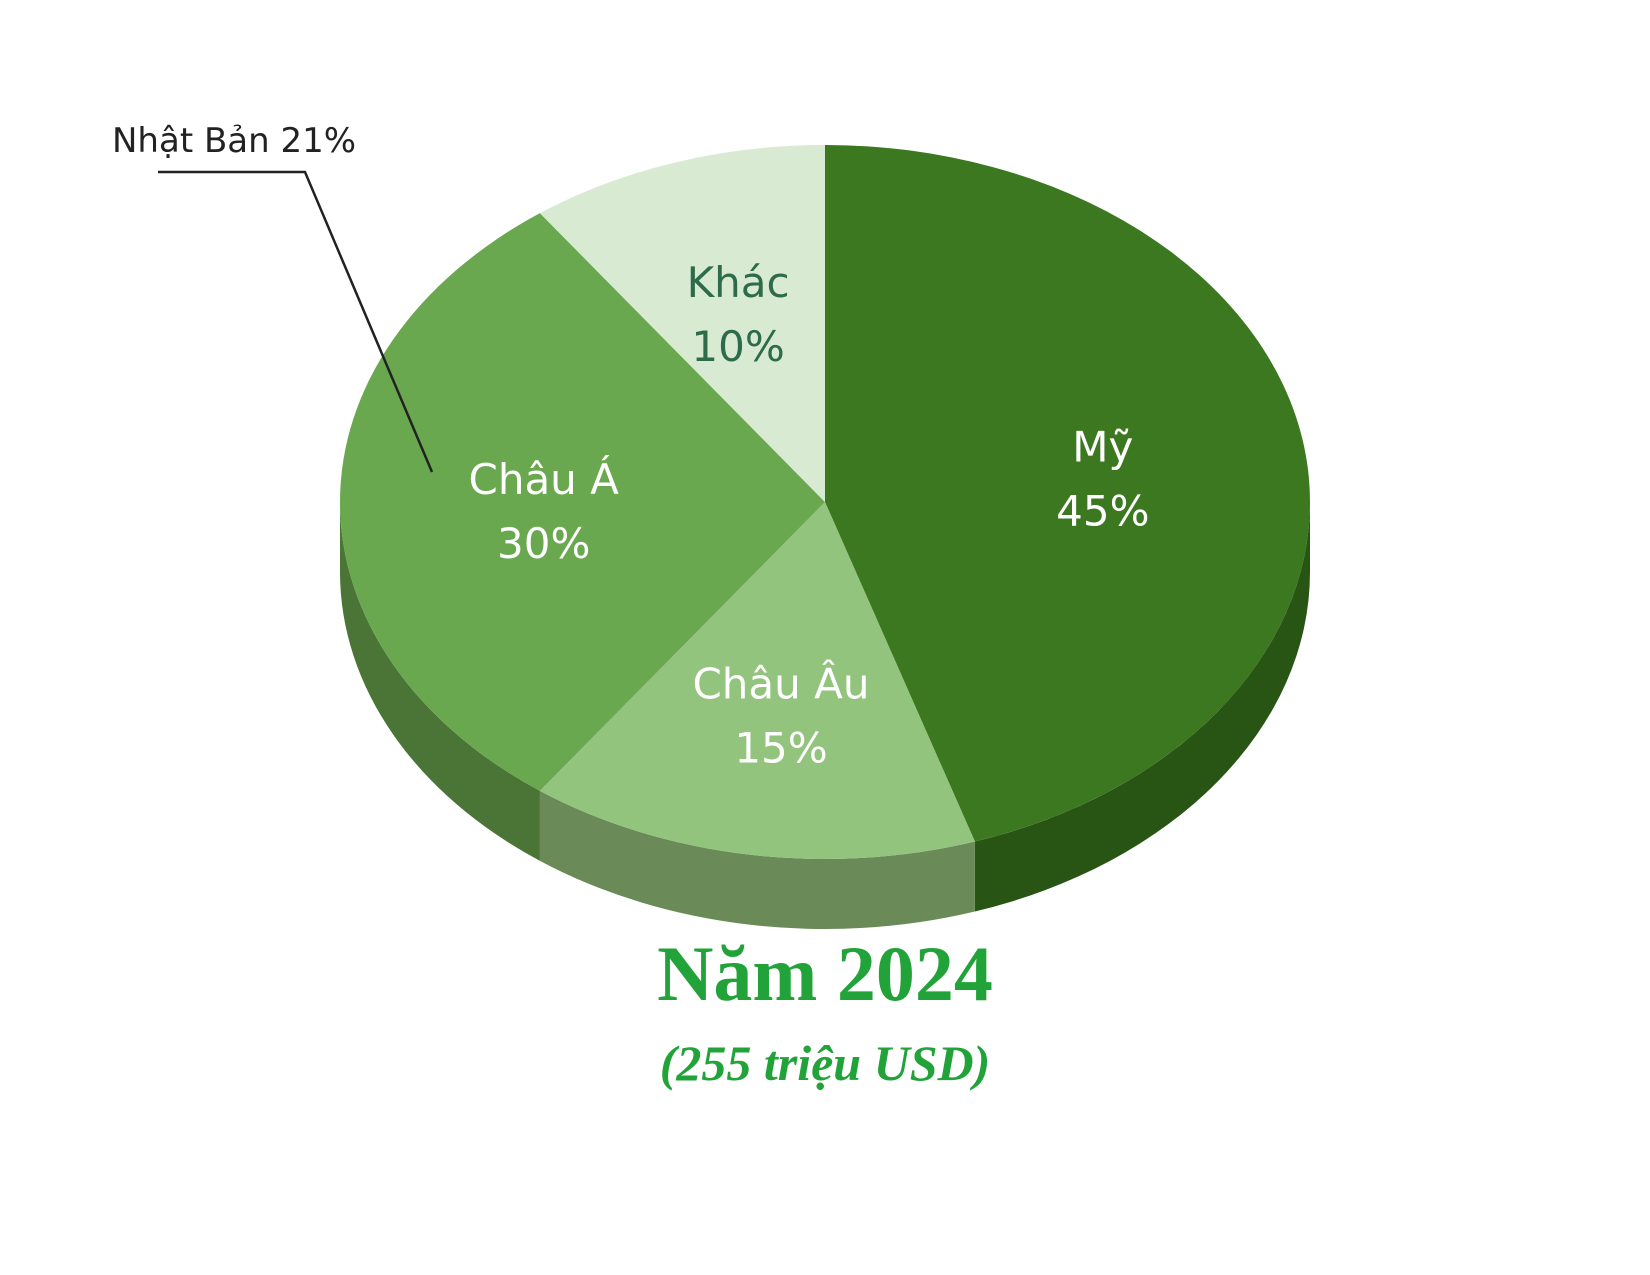 The height and width of the screenshot is (1275, 1650). I want to click on slice-label-khac: Khác, so click(738, 282).